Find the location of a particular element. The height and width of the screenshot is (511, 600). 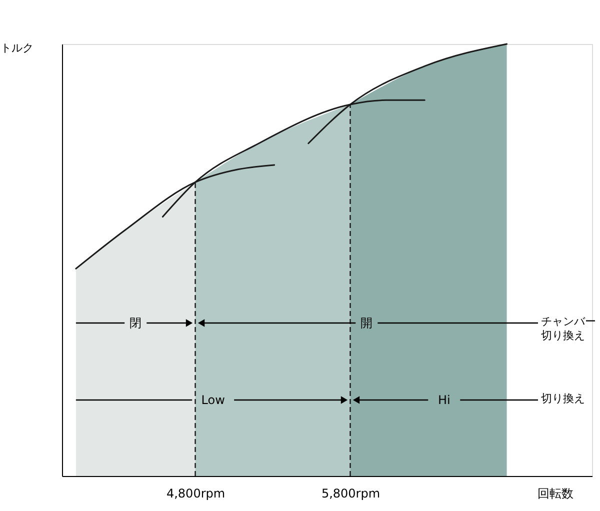

x-axis-title: 回転数 is located at coordinates (556, 493).